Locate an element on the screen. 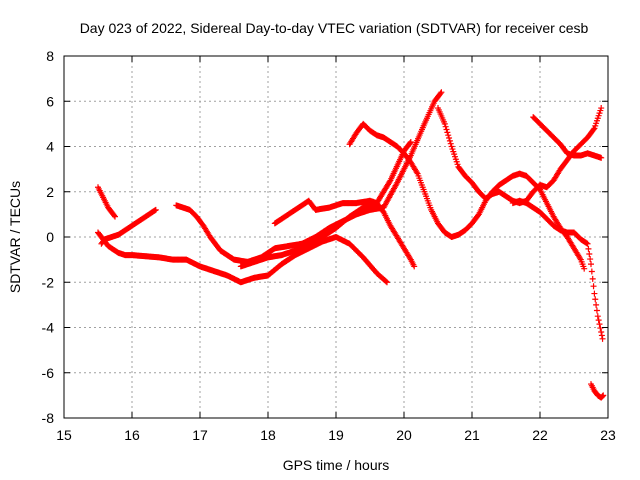 The width and height of the screenshot is (640, 480). series-track-a is located at coordinates (106, 202).